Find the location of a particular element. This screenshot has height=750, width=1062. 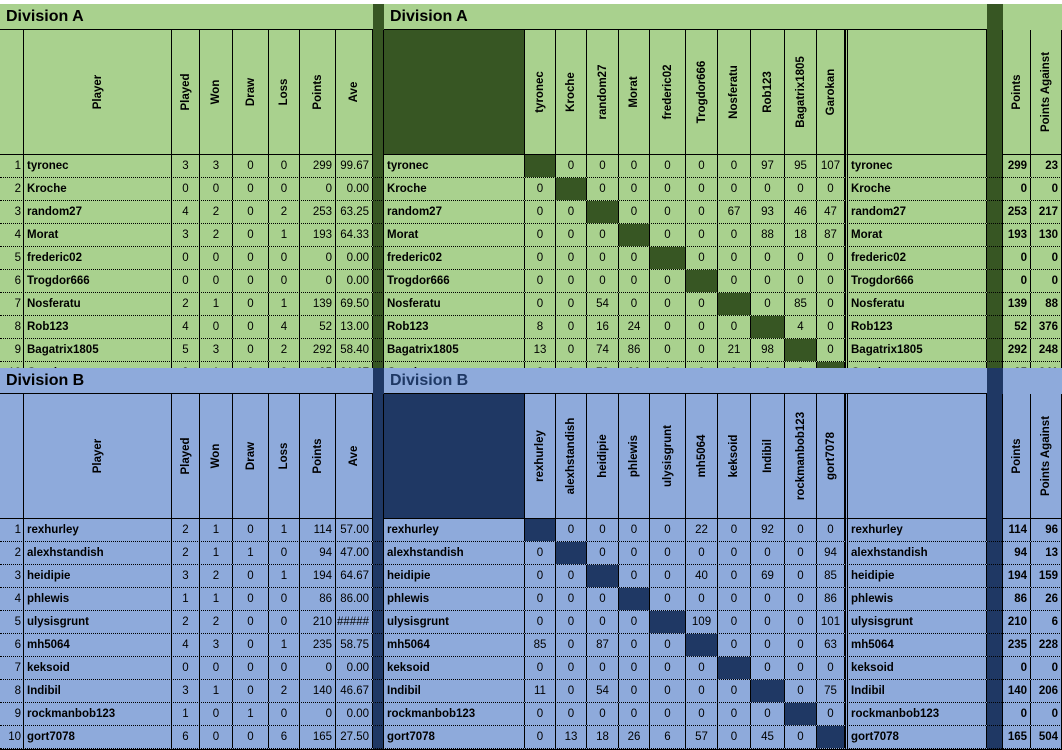

total-points: 114 is located at coordinates (1017, 530).